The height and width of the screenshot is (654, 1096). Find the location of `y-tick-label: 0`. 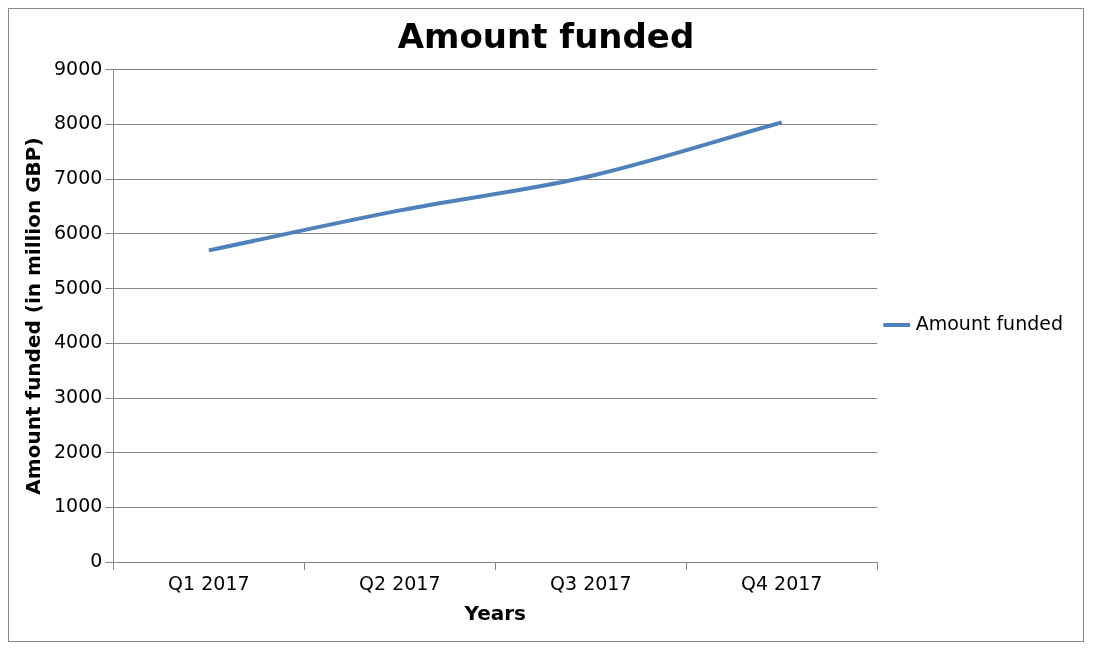

y-tick-label: 0 is located at coordinates (96, 560).